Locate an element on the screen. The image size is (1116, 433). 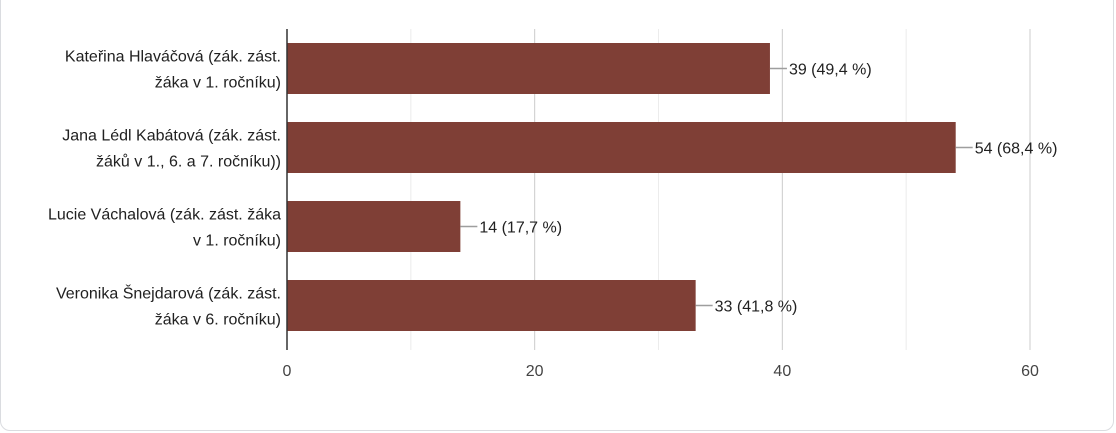
data-label: 14 (17,7 %) is located at coordinates (520, 228).